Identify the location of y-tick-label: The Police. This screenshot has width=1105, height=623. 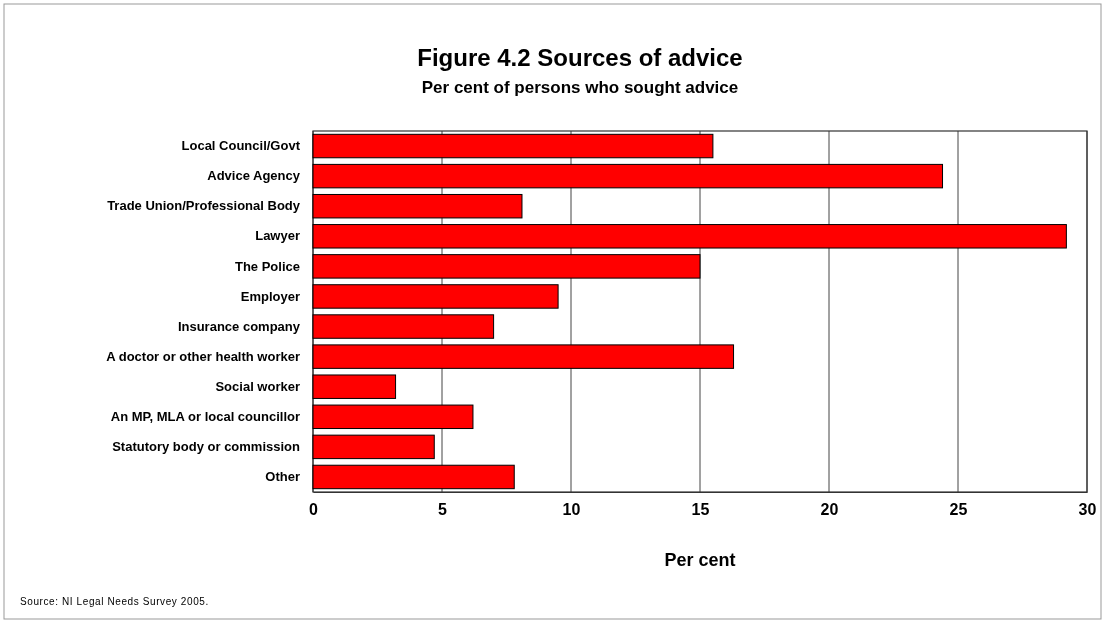
(267, 266).